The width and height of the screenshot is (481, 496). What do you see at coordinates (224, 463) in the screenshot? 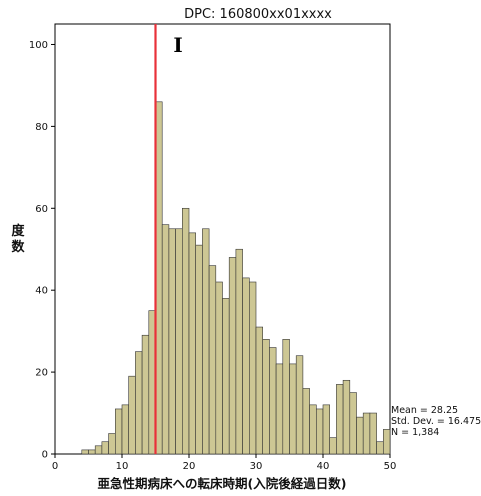
I see `x-axis: 0 10 20 30 40 50` at bounding box center [224, 463].